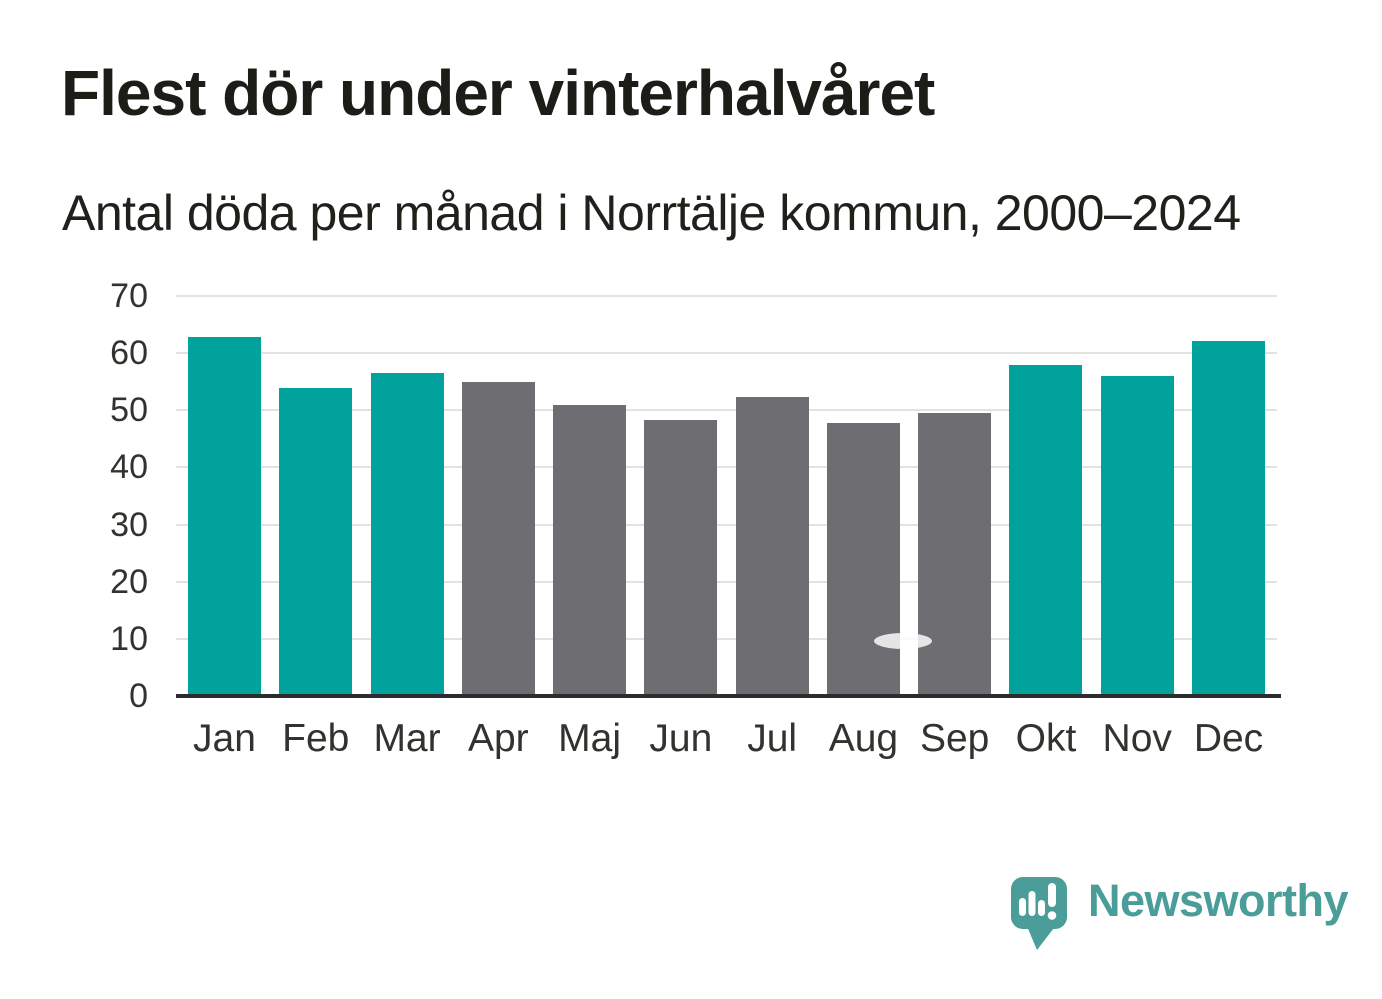 The height and width of the screenshot is (999, 1382). What do you see at coordinates (129, 410) in the screenshot?
I see `y-tick-label-50: 50` at bounding box center [129, 410].